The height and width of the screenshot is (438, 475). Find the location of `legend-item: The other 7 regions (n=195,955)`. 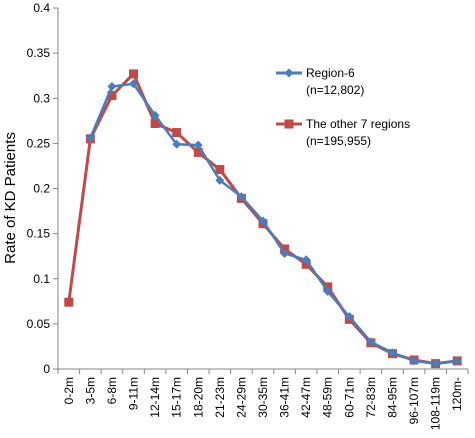

legend-item: The other 7 regions (n=195,955) is located at coordinates (343, 132).